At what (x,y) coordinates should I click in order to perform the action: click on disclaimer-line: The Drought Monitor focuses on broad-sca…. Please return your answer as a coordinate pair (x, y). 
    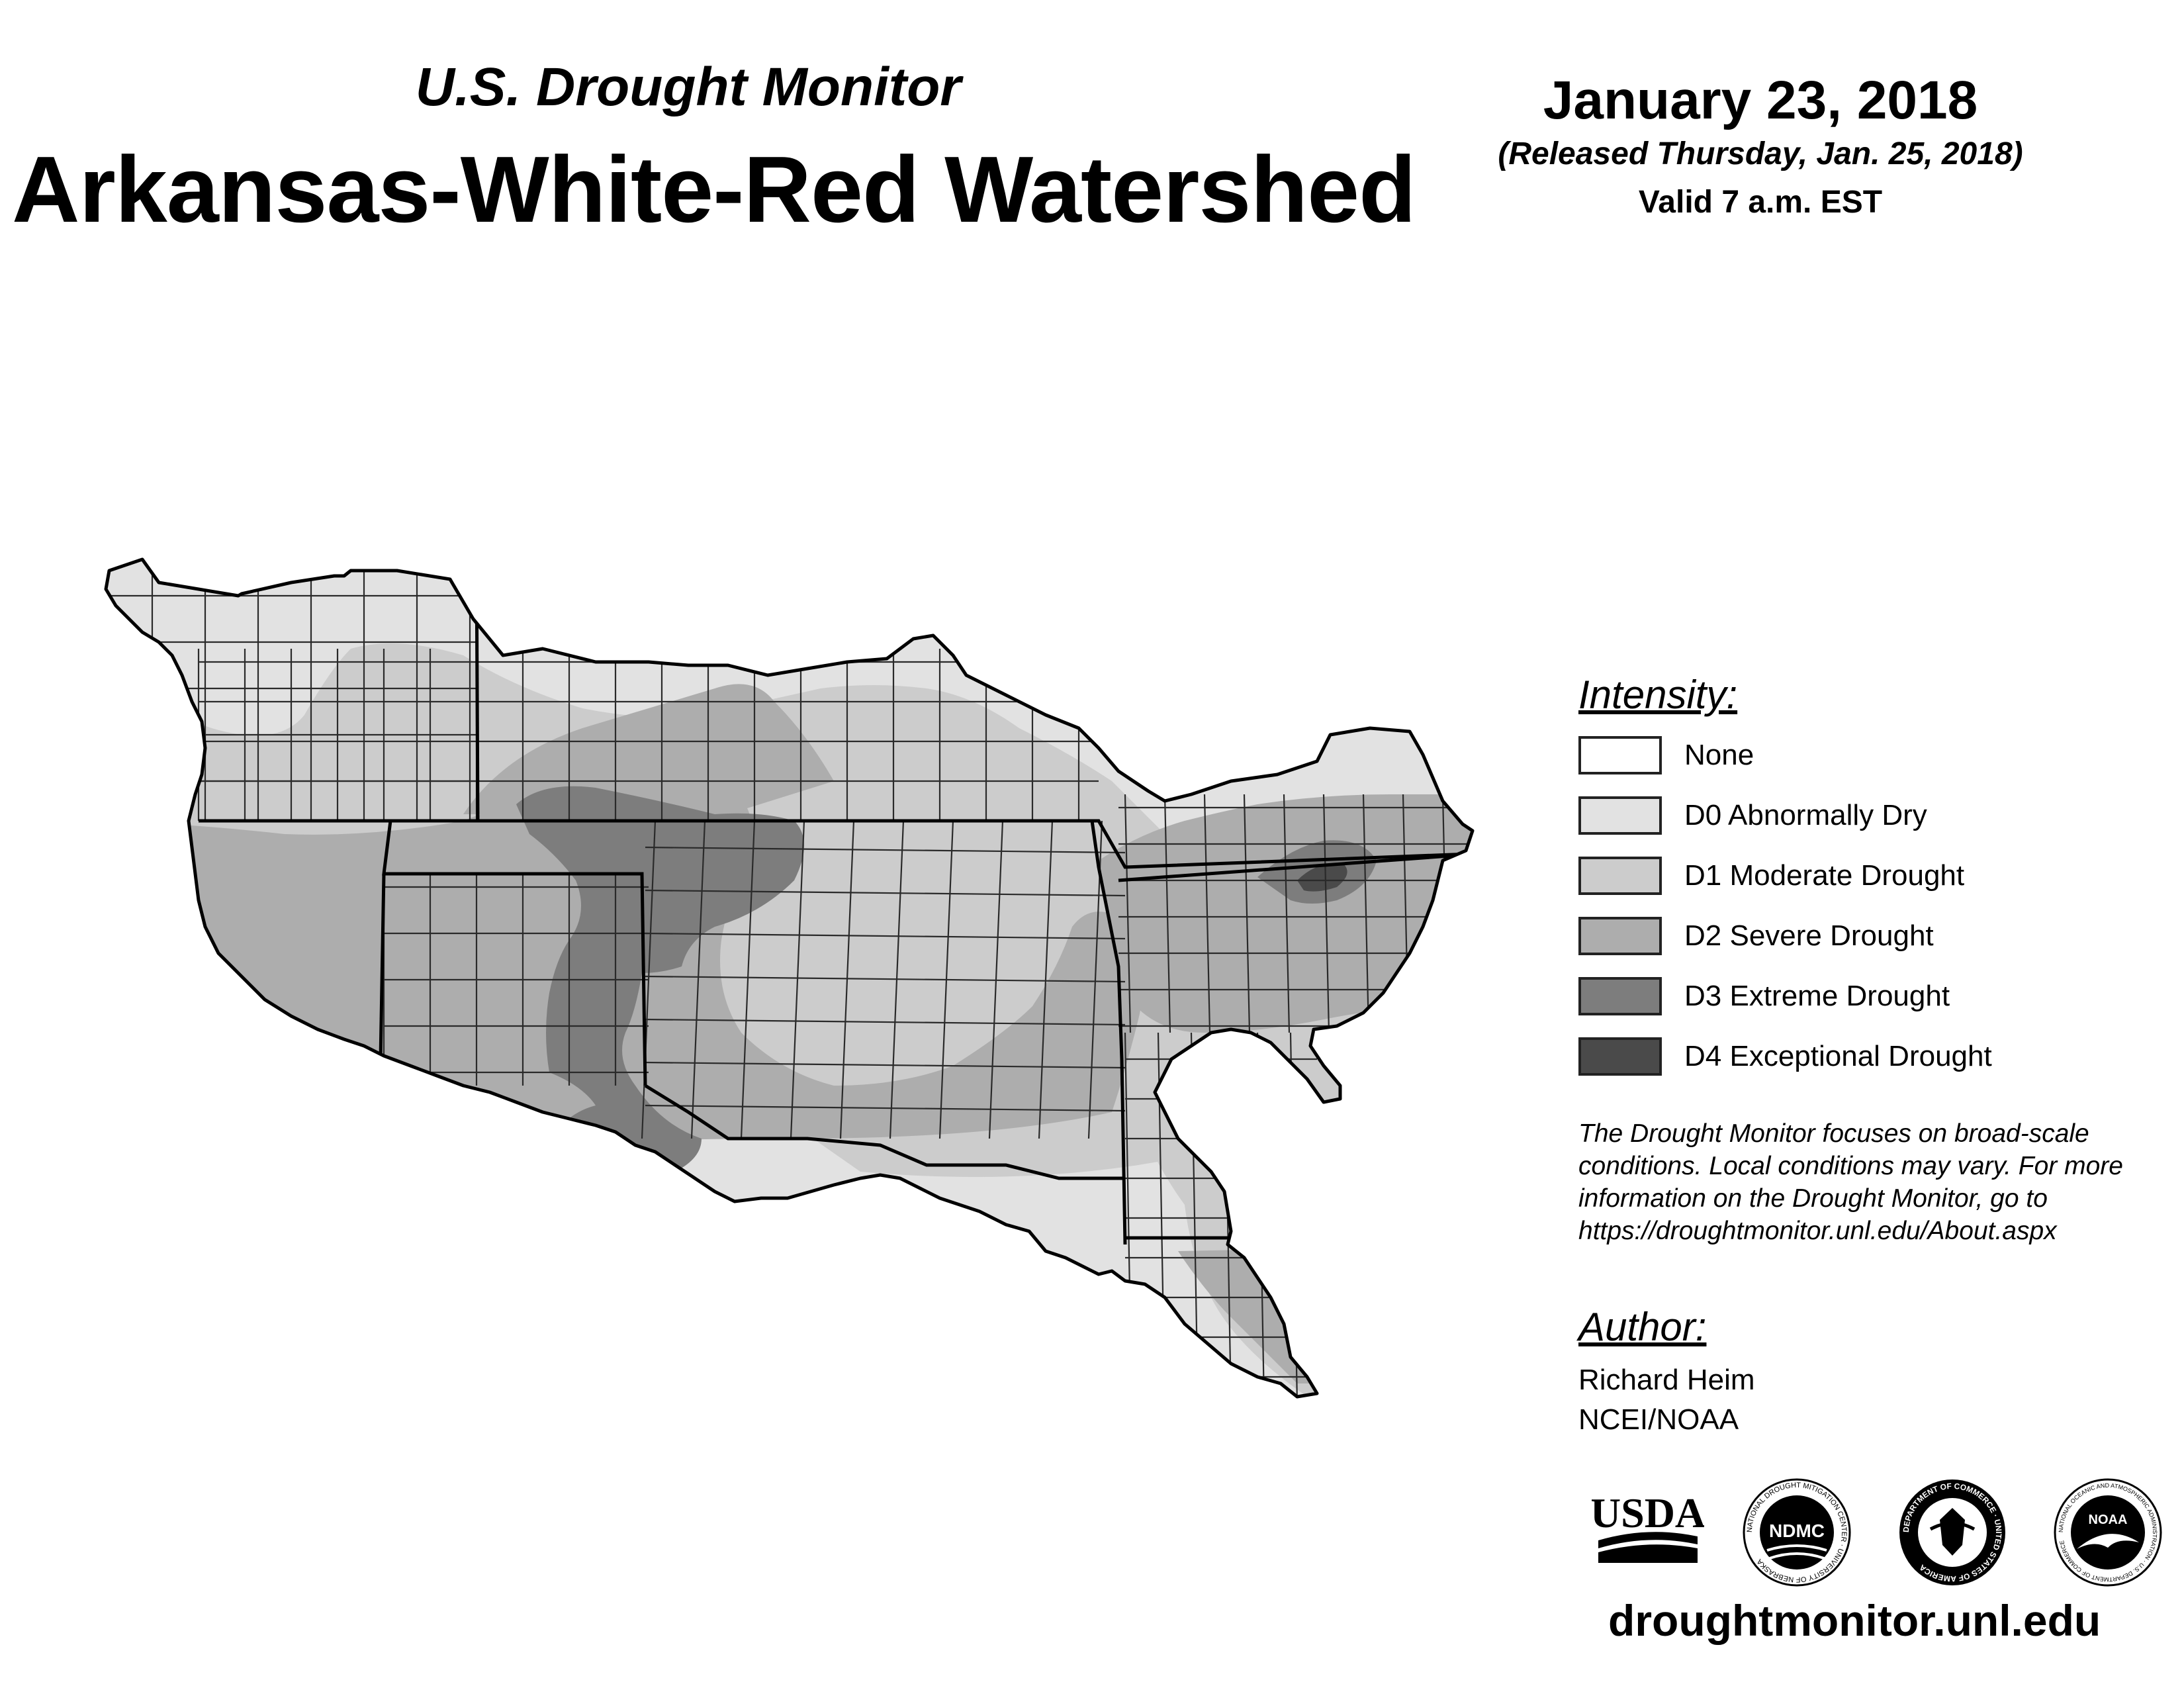
    Looking at the image, I should click on (1834, 1133).